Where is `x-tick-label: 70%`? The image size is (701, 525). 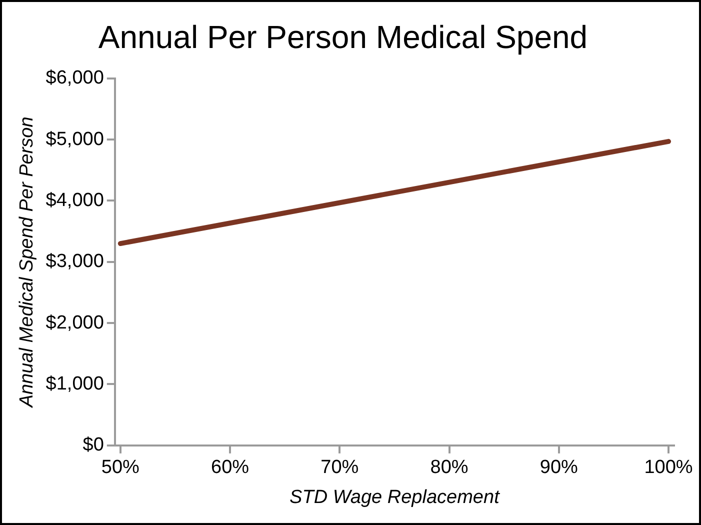
x-tick-label: 70% is located at coordinates (339, 467).